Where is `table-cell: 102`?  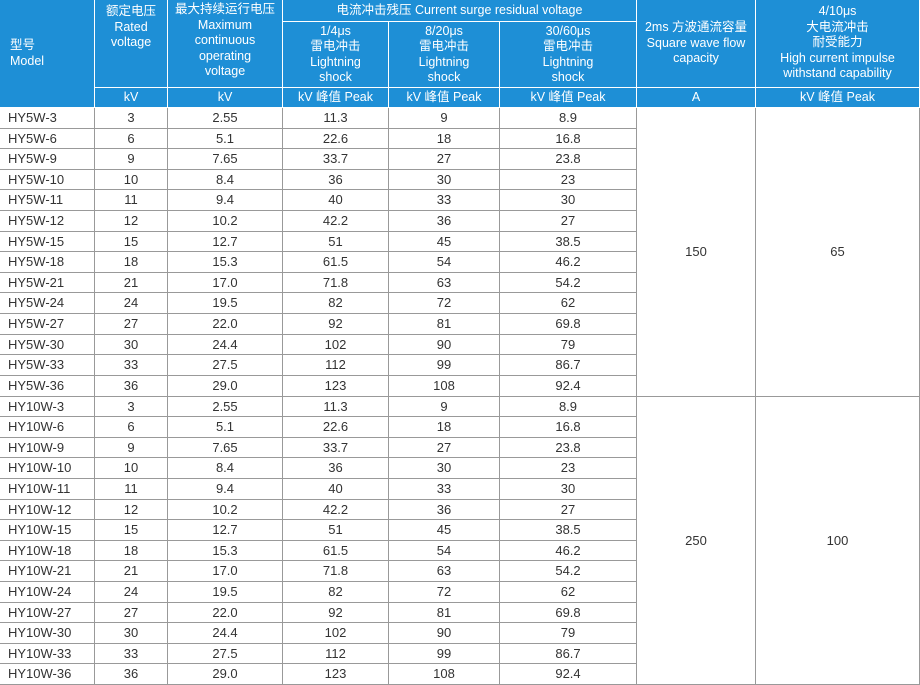 table-cell: 102 is located at coordinates (336, 345).